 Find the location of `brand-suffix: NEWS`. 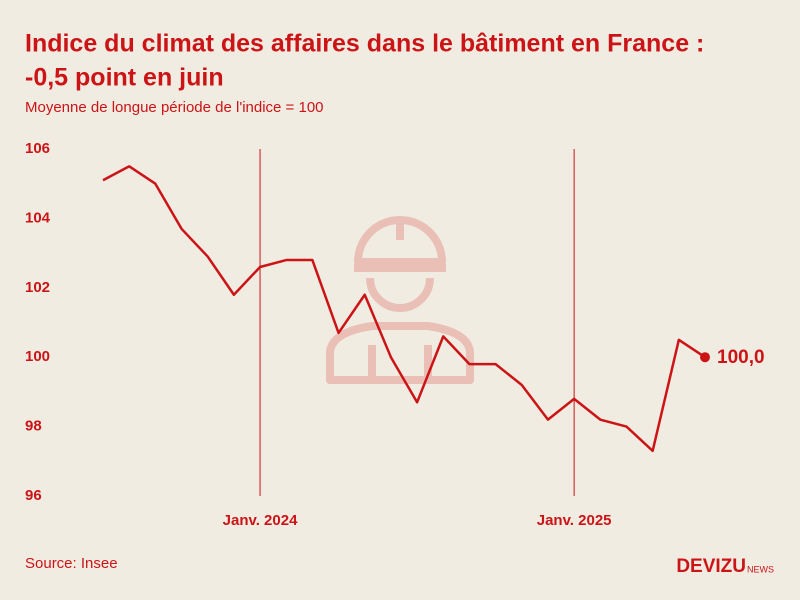

brand-suffix: NEWS is located at coordinates (760, 569).